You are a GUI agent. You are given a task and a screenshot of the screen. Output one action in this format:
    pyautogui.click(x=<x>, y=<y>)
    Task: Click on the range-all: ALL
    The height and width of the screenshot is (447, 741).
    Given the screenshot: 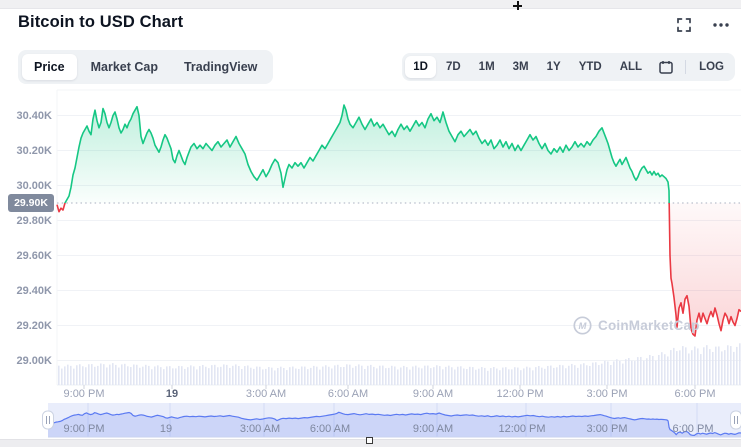 What is the action you would take?
    pyautogui.click(x=631, y=67)
    